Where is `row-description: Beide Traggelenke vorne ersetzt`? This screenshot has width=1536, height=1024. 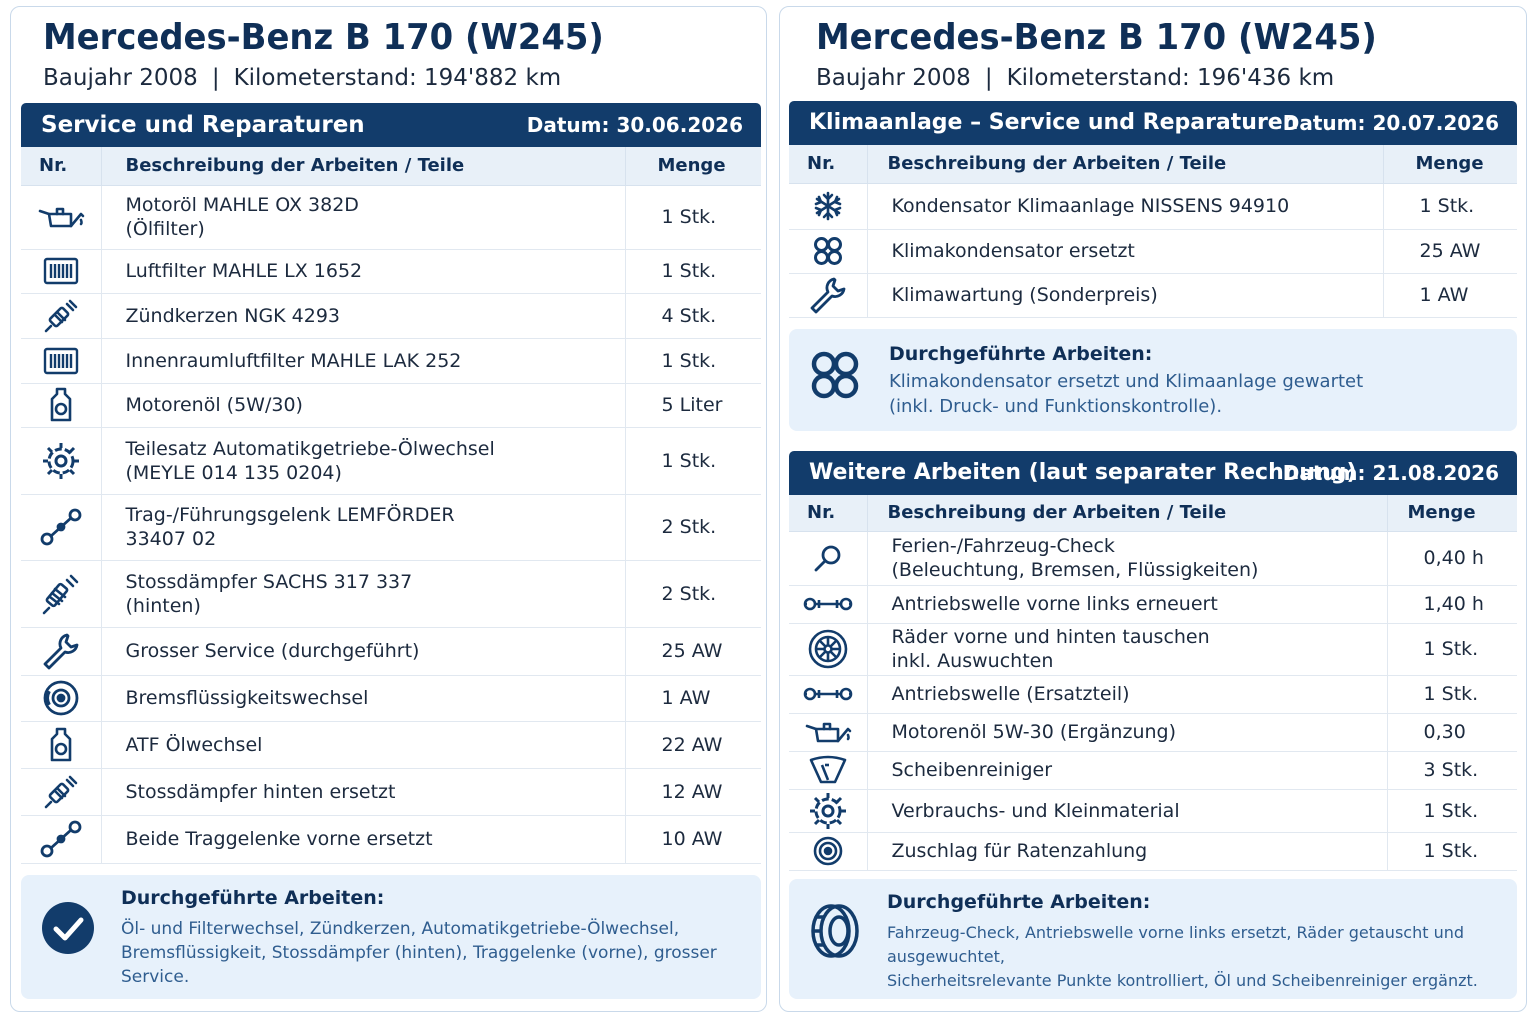 row-description: Beide Traggelenke vorne ersetzt is located at coordinates (363, 839).